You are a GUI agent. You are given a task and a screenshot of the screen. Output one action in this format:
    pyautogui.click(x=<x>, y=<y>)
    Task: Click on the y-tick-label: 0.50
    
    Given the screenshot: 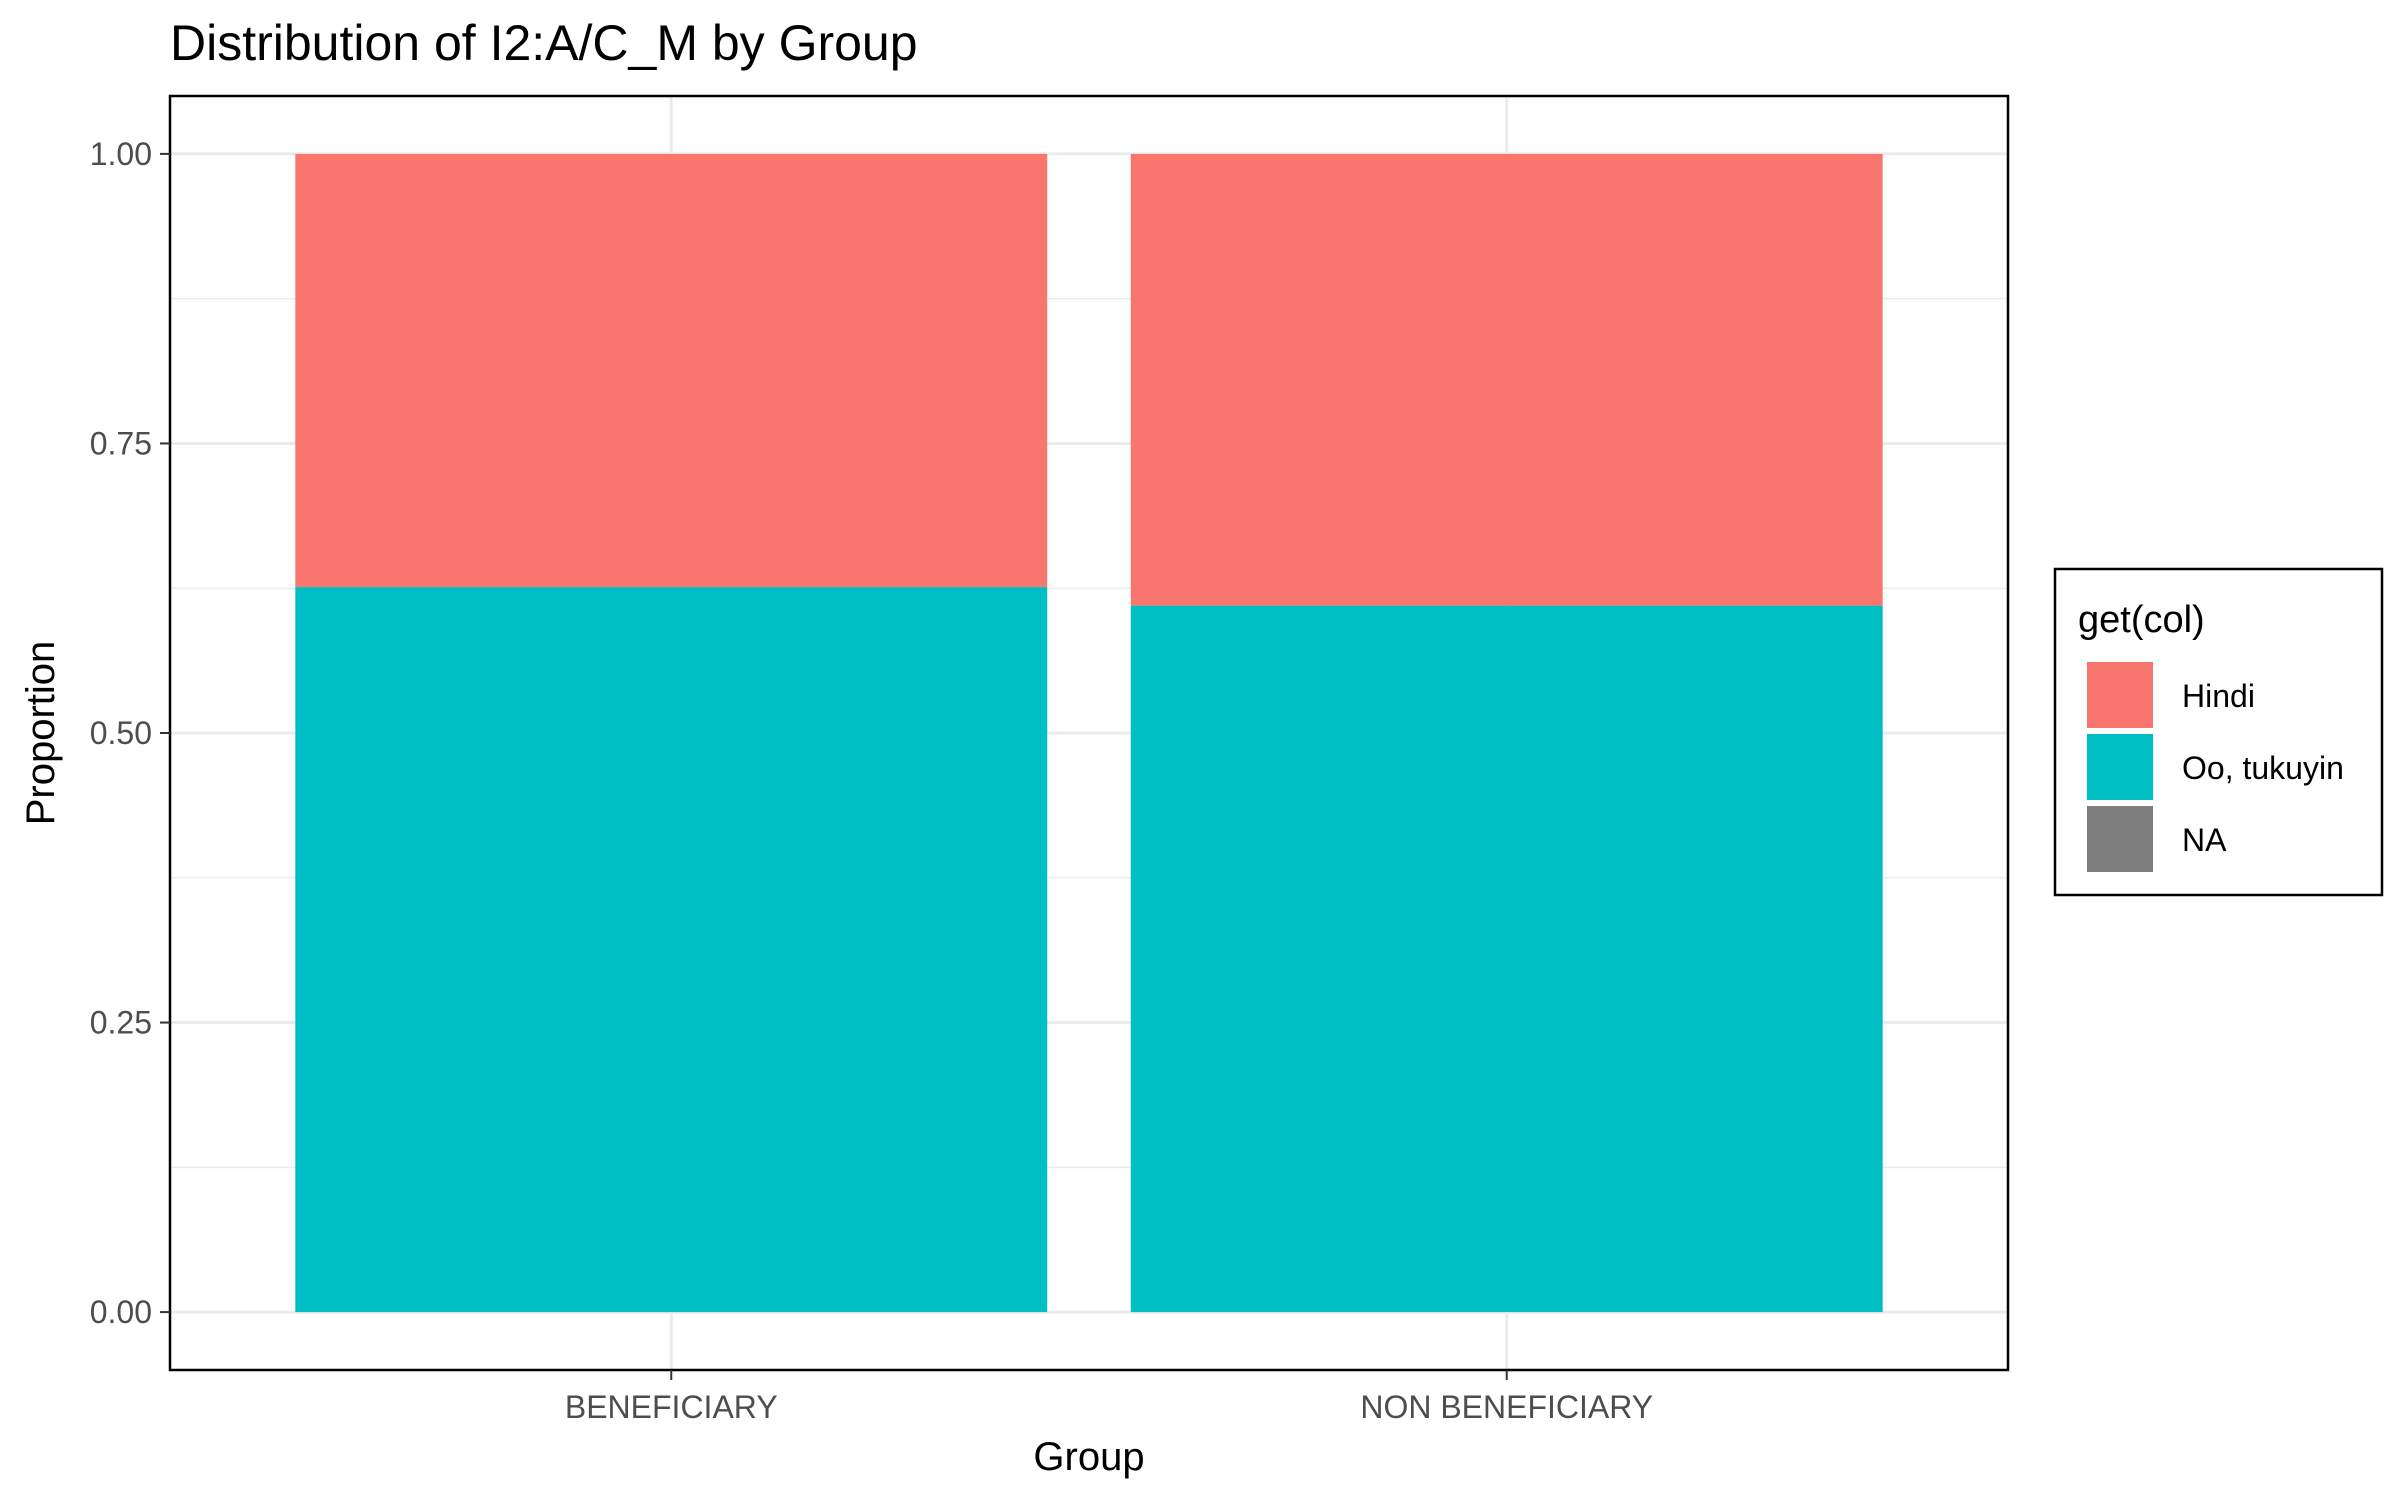 What is the action you would take?
    pyautogui.click(x=121, y=733)
    